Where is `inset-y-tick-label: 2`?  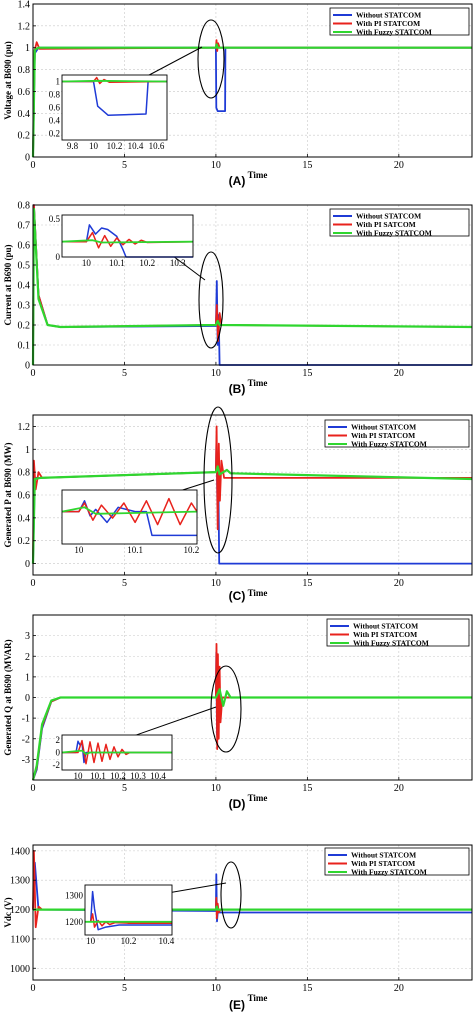 inset-y-tick-label: 2 is located at coordinates (58, 740).